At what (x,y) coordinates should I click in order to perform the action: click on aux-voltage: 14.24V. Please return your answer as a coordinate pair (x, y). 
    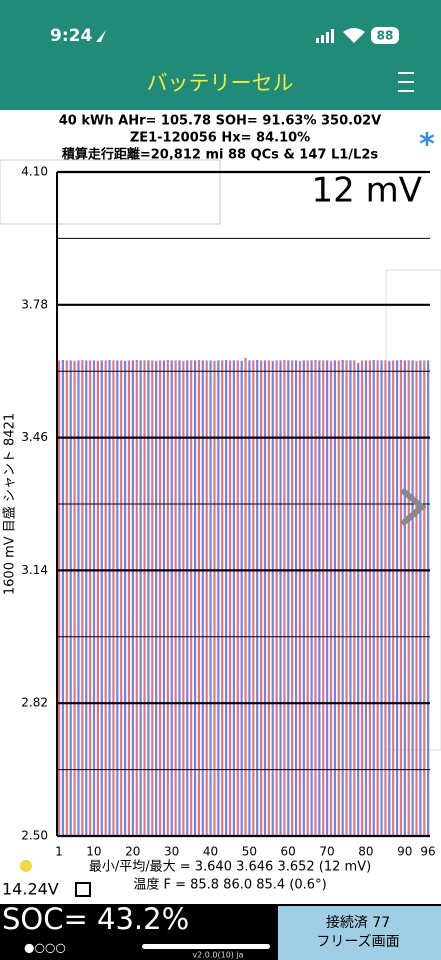
    Looking at the image, I should click on (30, 889).